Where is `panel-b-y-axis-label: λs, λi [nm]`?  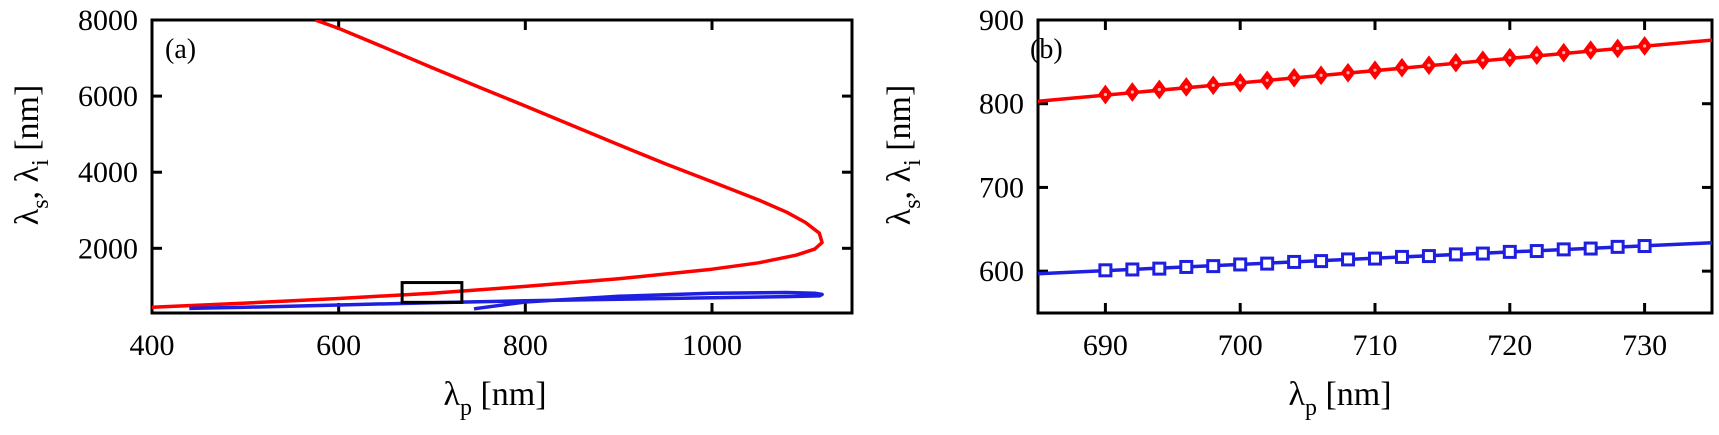 panel-b-y-axis-label: λs, λi [nm] is located at coordinates (903, 155).